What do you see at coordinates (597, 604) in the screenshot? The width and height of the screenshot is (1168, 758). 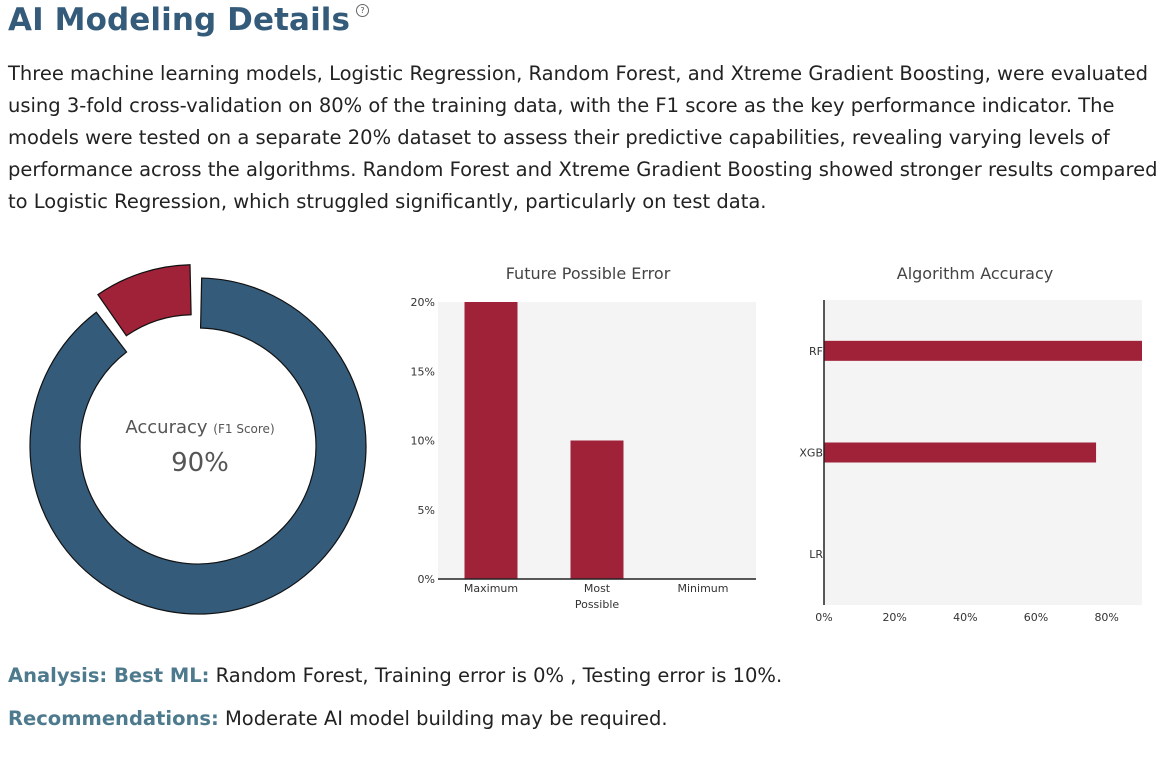 I see `error-xtick-label: Possible` at bounding box center [597, 604].